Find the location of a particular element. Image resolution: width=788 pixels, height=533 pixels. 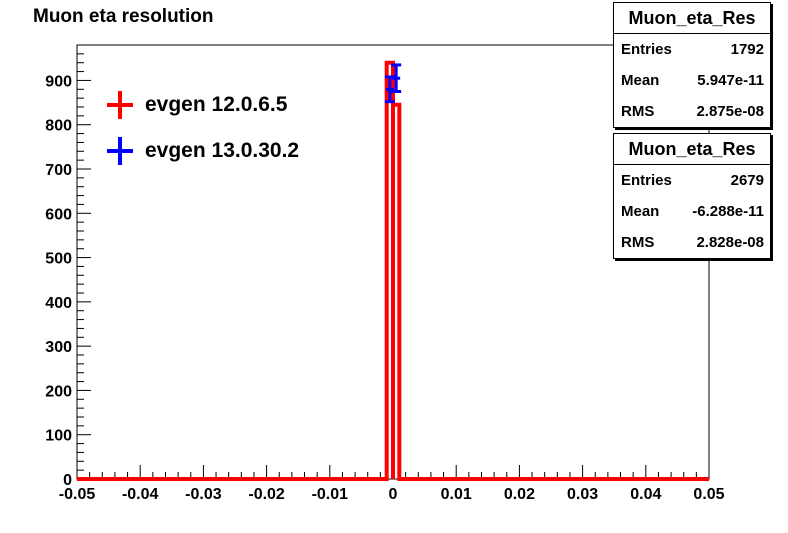

statbox-row-rms: RMS 2.828e-08 is located at coordinates (692, 242).